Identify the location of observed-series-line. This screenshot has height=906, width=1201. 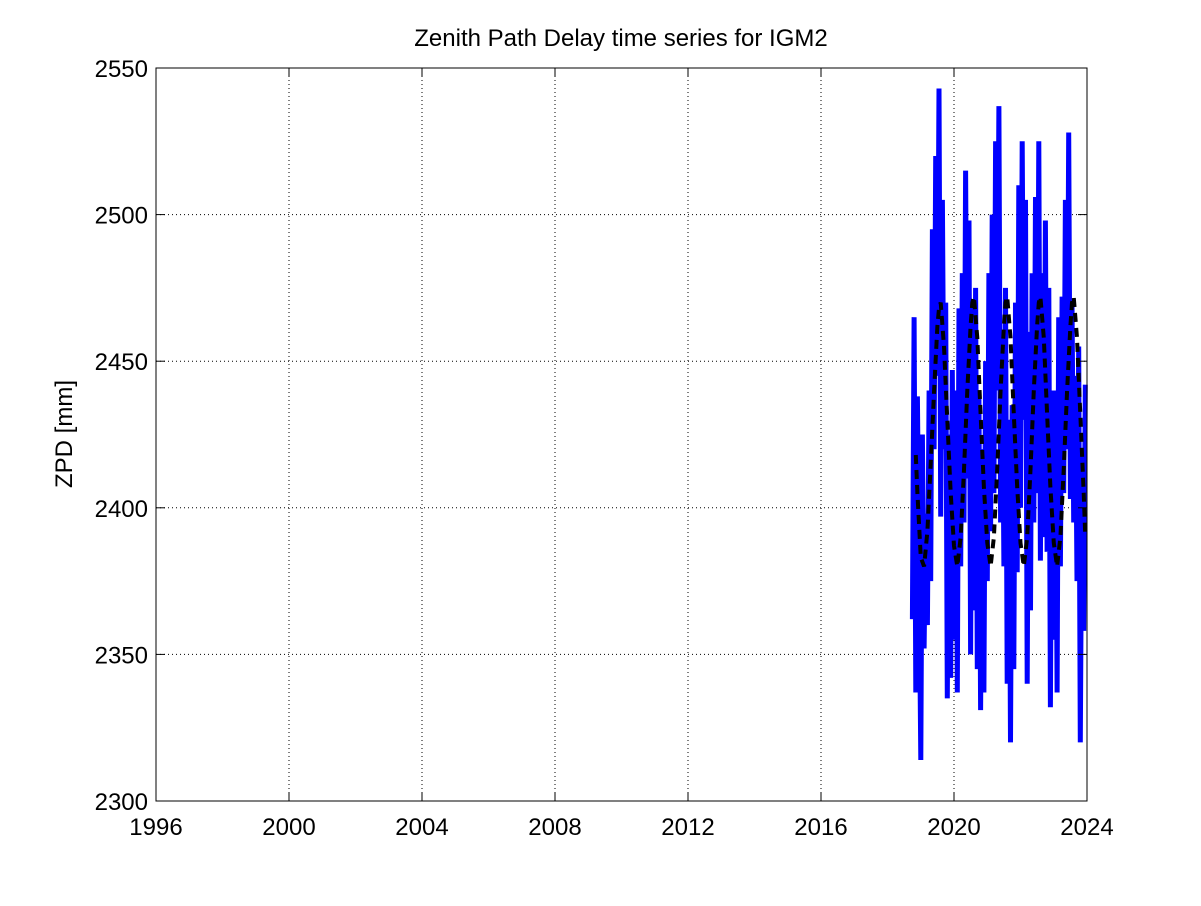
(998, 424).